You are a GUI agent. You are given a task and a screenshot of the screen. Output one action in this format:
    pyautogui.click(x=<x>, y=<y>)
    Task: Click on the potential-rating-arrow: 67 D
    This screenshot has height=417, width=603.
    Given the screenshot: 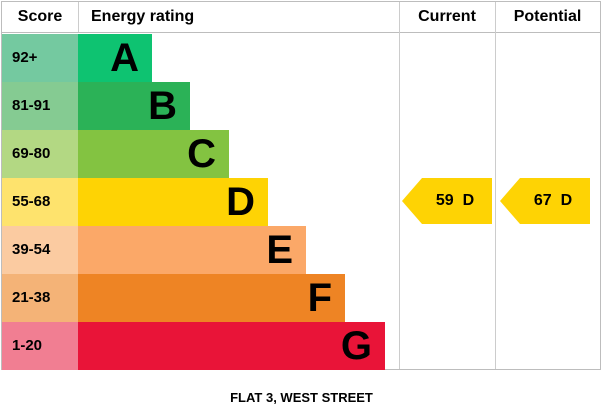 What is the action you would take?
    pyautogui.click(x=545, y=201)
    